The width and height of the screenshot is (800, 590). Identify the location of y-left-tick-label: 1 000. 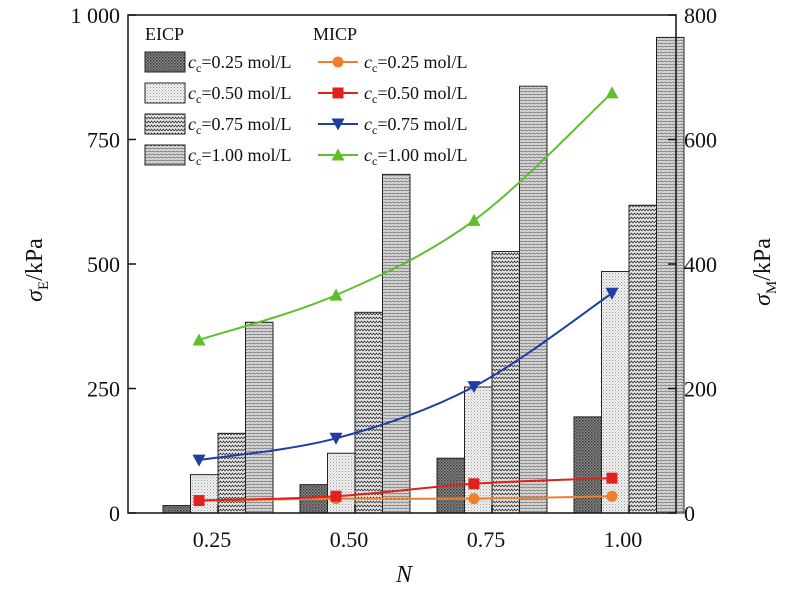
(96, 15).